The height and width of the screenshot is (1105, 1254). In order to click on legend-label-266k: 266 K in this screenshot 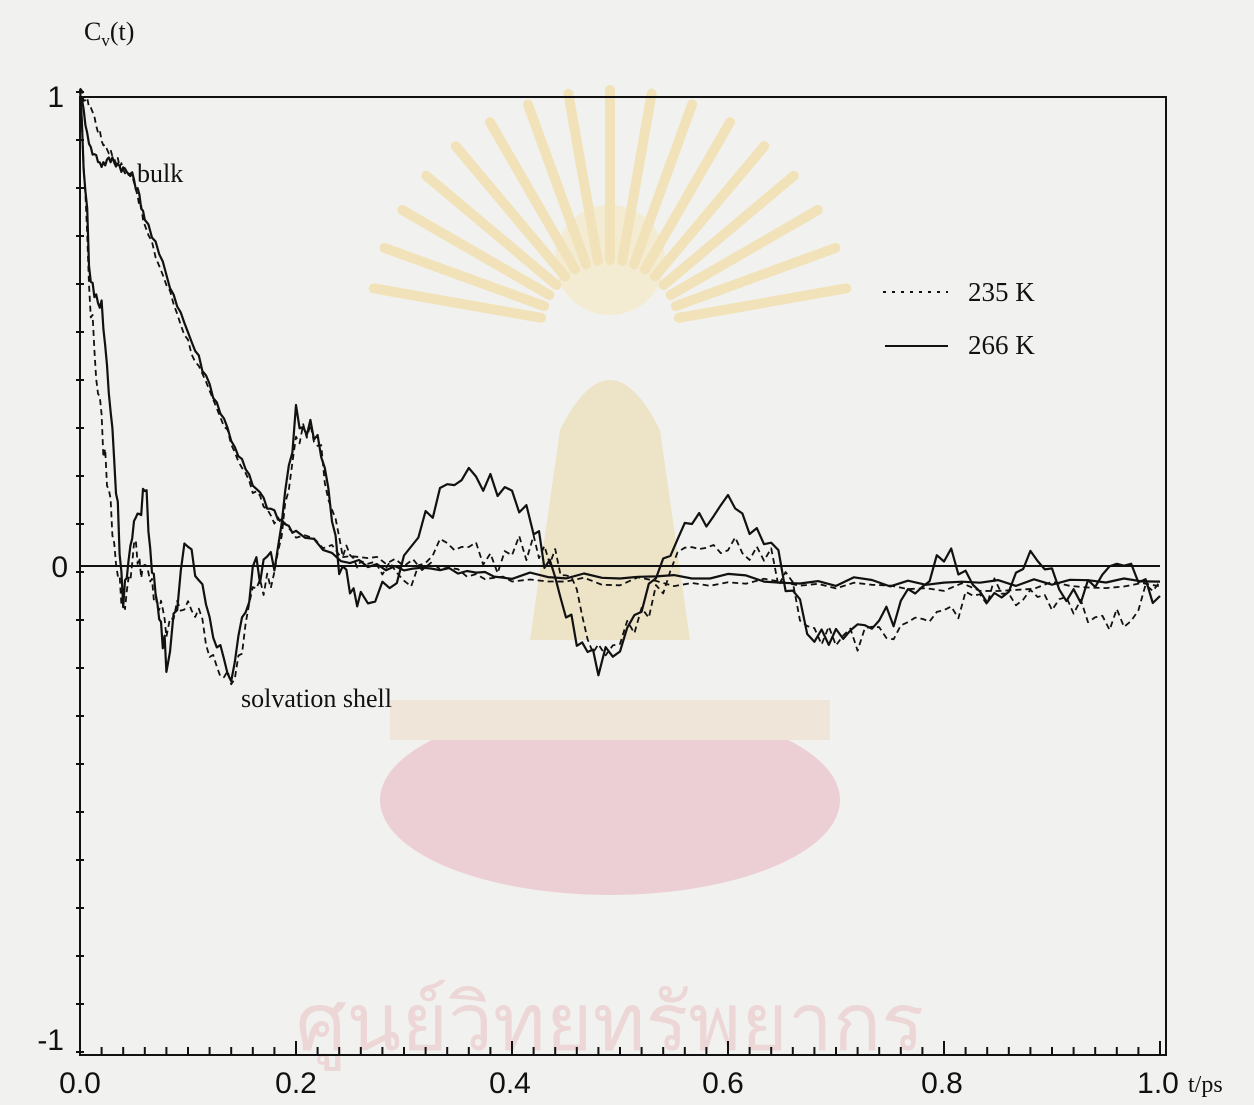, I will do `click(1001, 345)`.